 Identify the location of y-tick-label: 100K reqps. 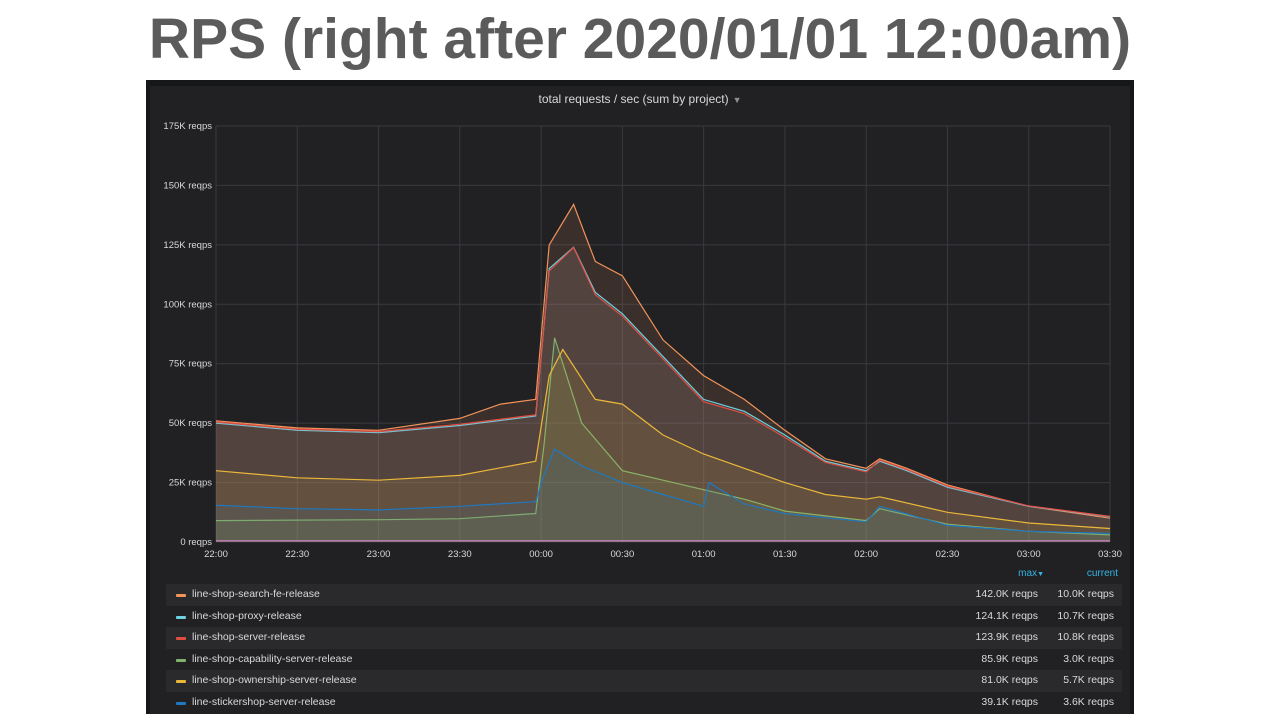
(187, 304).